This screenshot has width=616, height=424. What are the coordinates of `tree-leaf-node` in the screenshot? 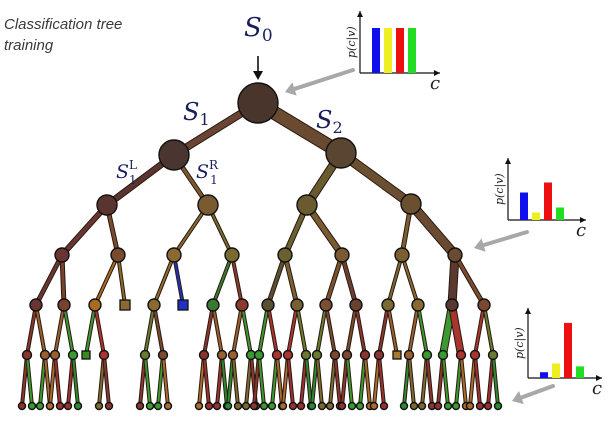 It's located at (397, 355).